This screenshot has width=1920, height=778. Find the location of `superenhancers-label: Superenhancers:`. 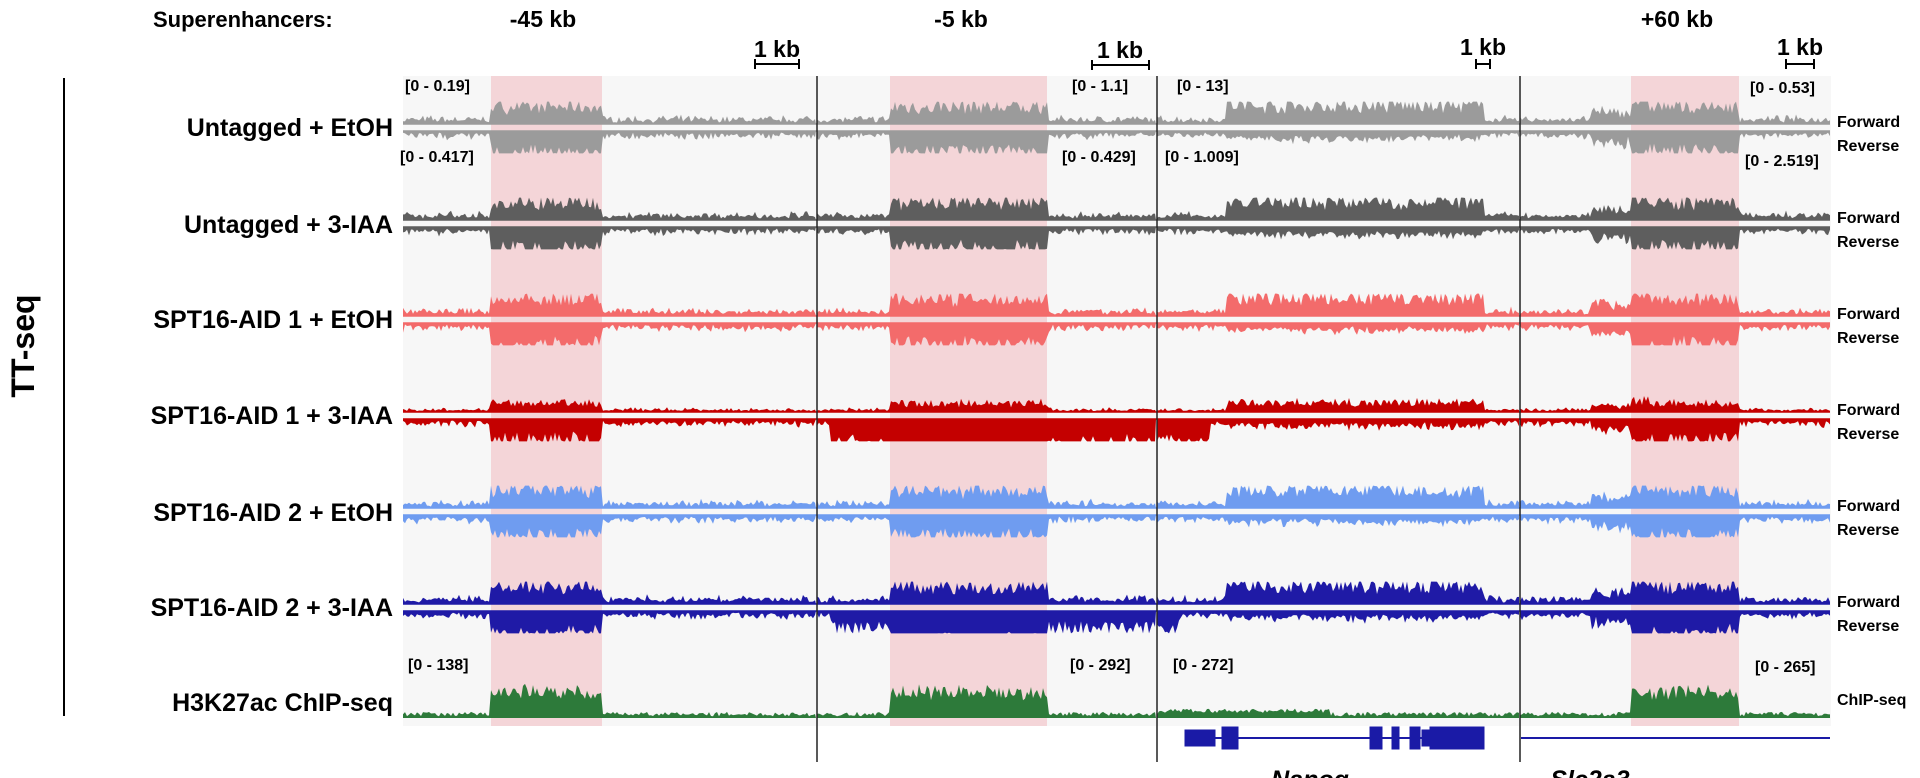

superenhancers-label: Superenhancers: is located at coordinates (243, 19).